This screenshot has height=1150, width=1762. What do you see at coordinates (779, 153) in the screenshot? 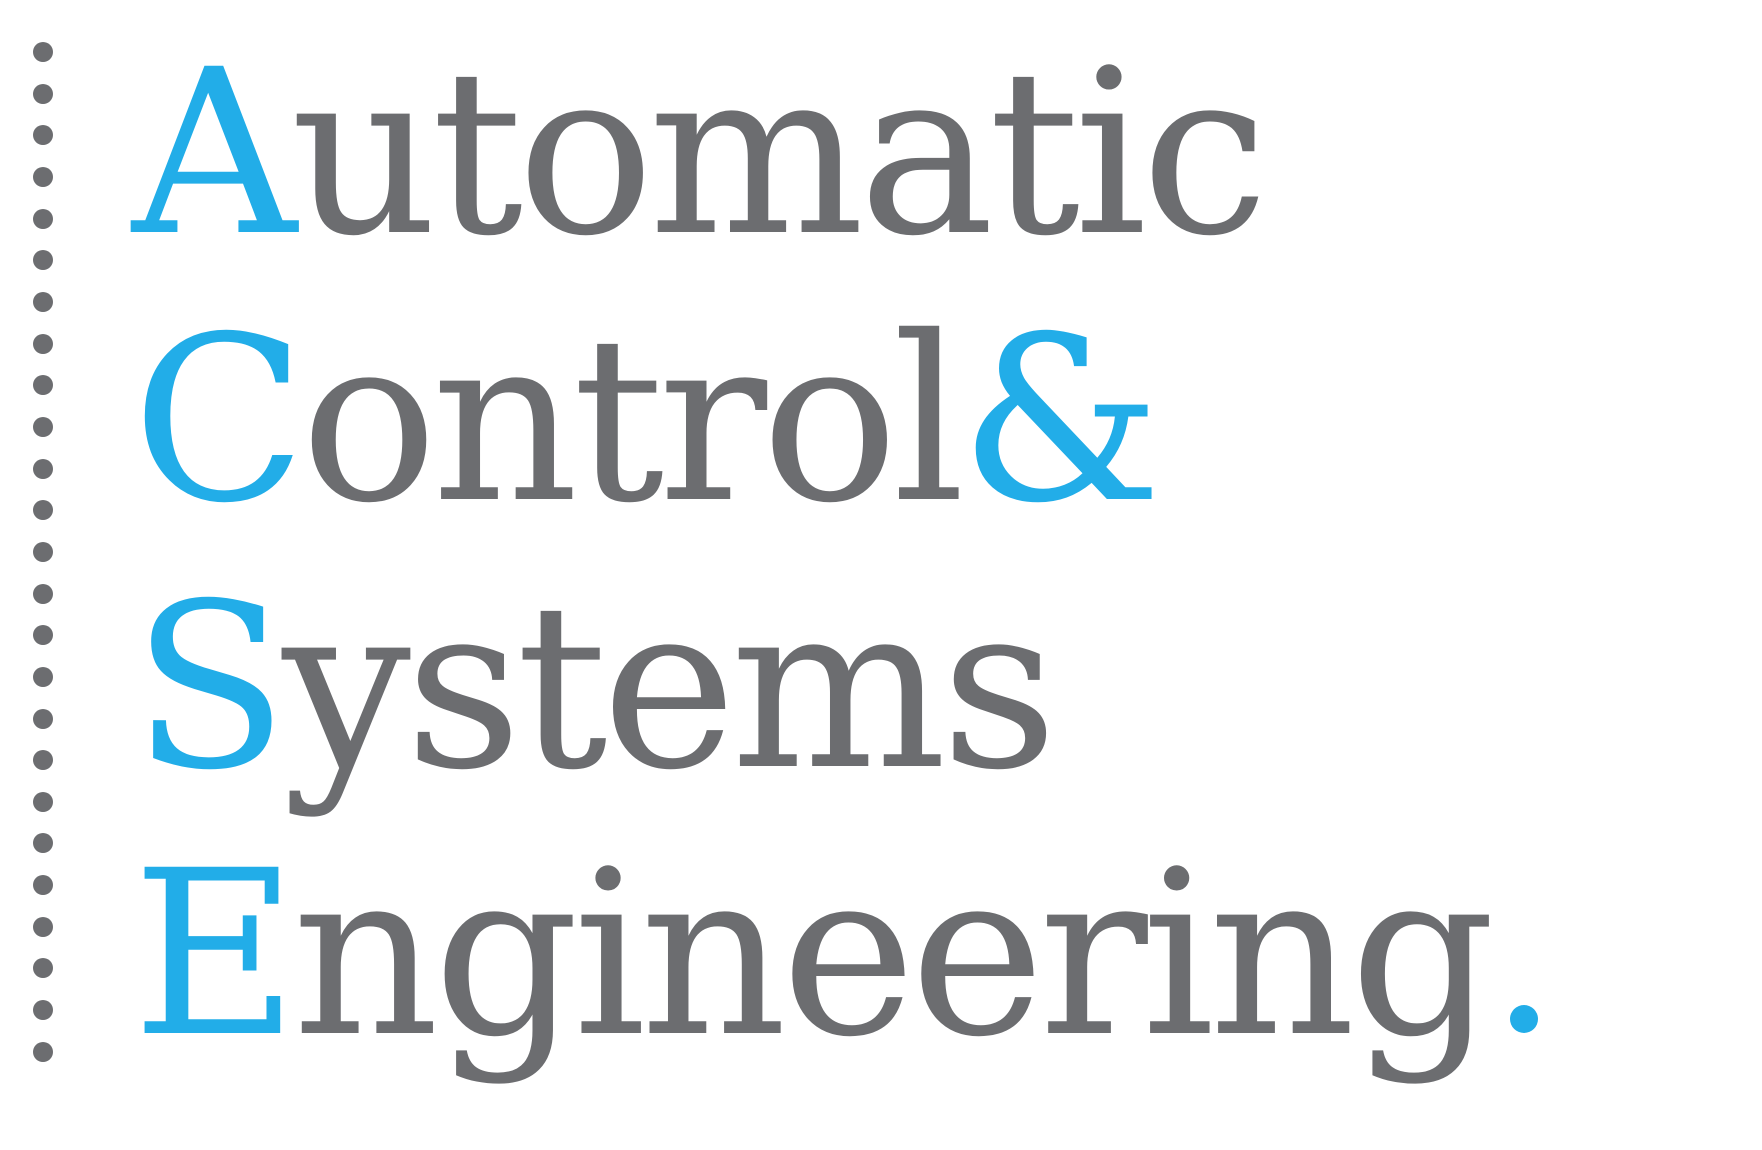
I see `word-remainder: utomatic` at bounding box center [779, 153].